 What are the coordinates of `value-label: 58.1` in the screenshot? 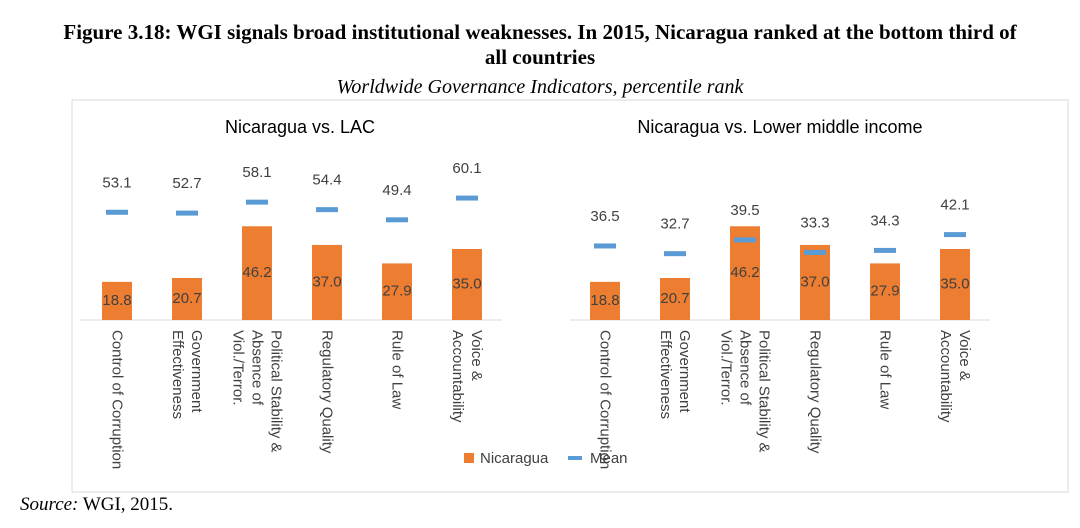 It's located at (256, 172).